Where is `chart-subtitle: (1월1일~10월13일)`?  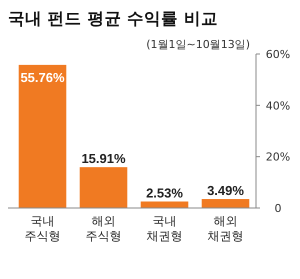 chart-subtitle: (1월1일~10월13일) is located at coordinates (198, 44).